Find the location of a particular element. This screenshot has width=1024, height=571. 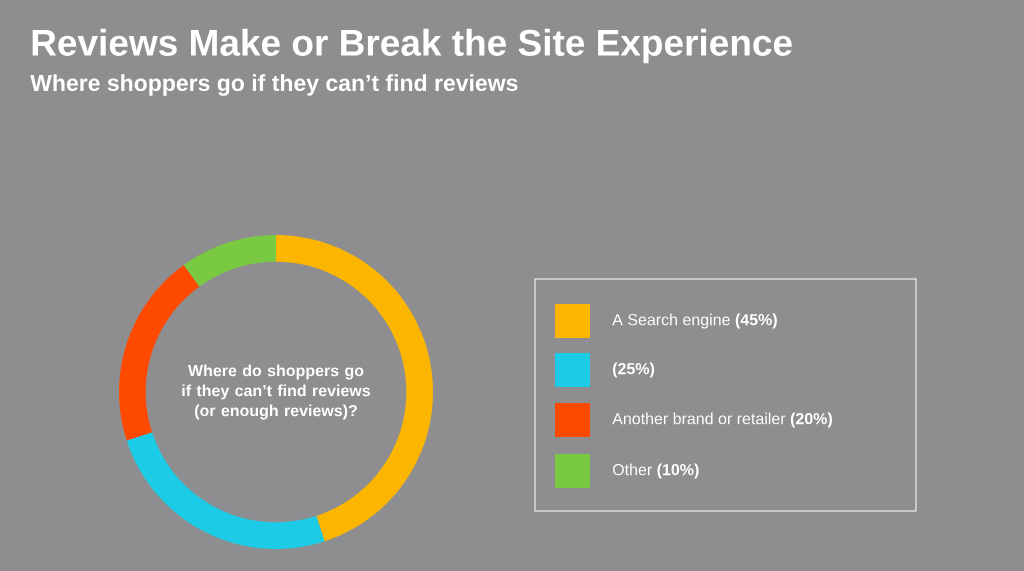

chart-title: Reviews Make or Break the Site Experience is located at coordinates (412, 46).